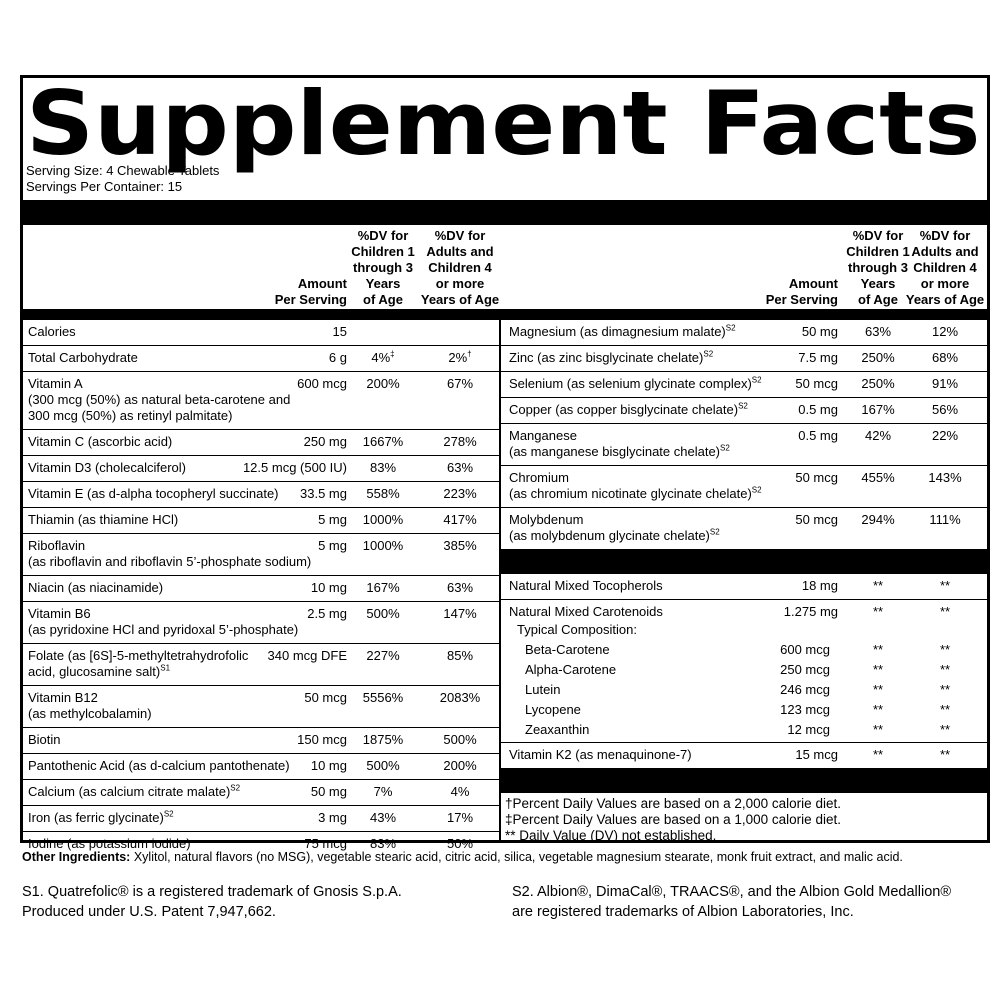 Image resolution: width=1000 pixels, height=1000 pixels. Describe the element at coordinates (816, 754) in the screenshot. I see `amount: 15 mcg` at that location.